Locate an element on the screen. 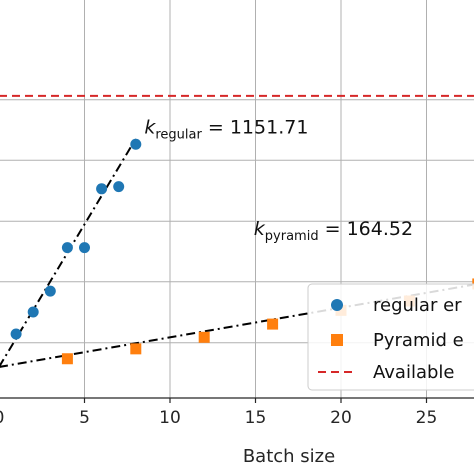  axes is located at coordinates (237, 400).